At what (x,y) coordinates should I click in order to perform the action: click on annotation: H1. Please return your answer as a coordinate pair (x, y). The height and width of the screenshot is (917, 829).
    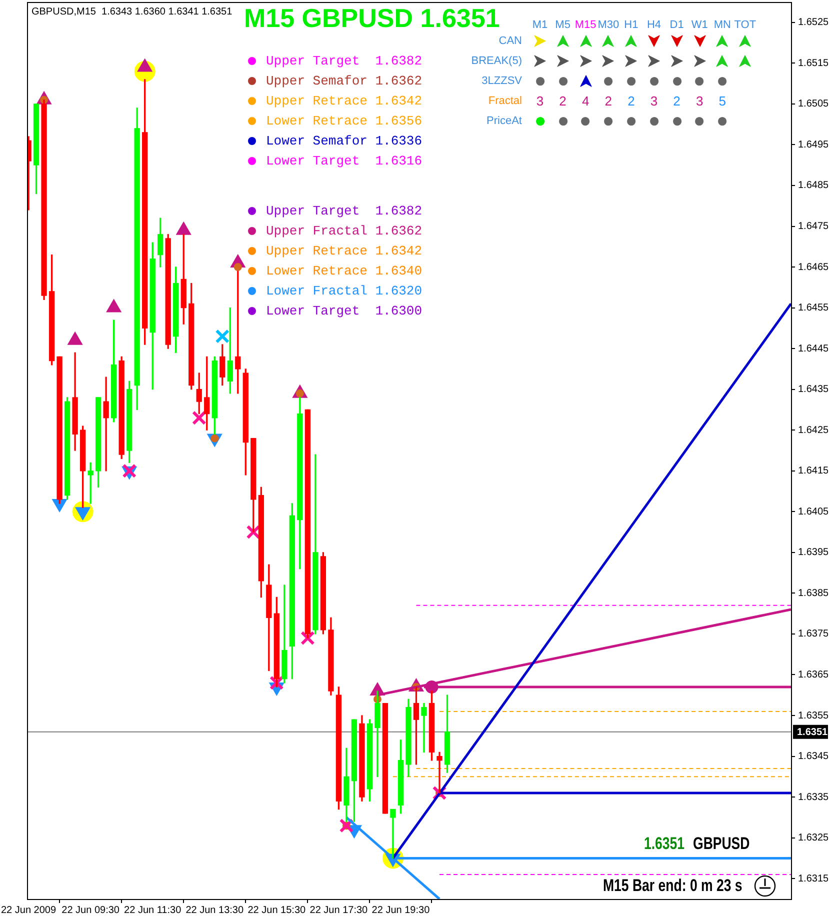
    Looking at the image, I should click on (631, 25).